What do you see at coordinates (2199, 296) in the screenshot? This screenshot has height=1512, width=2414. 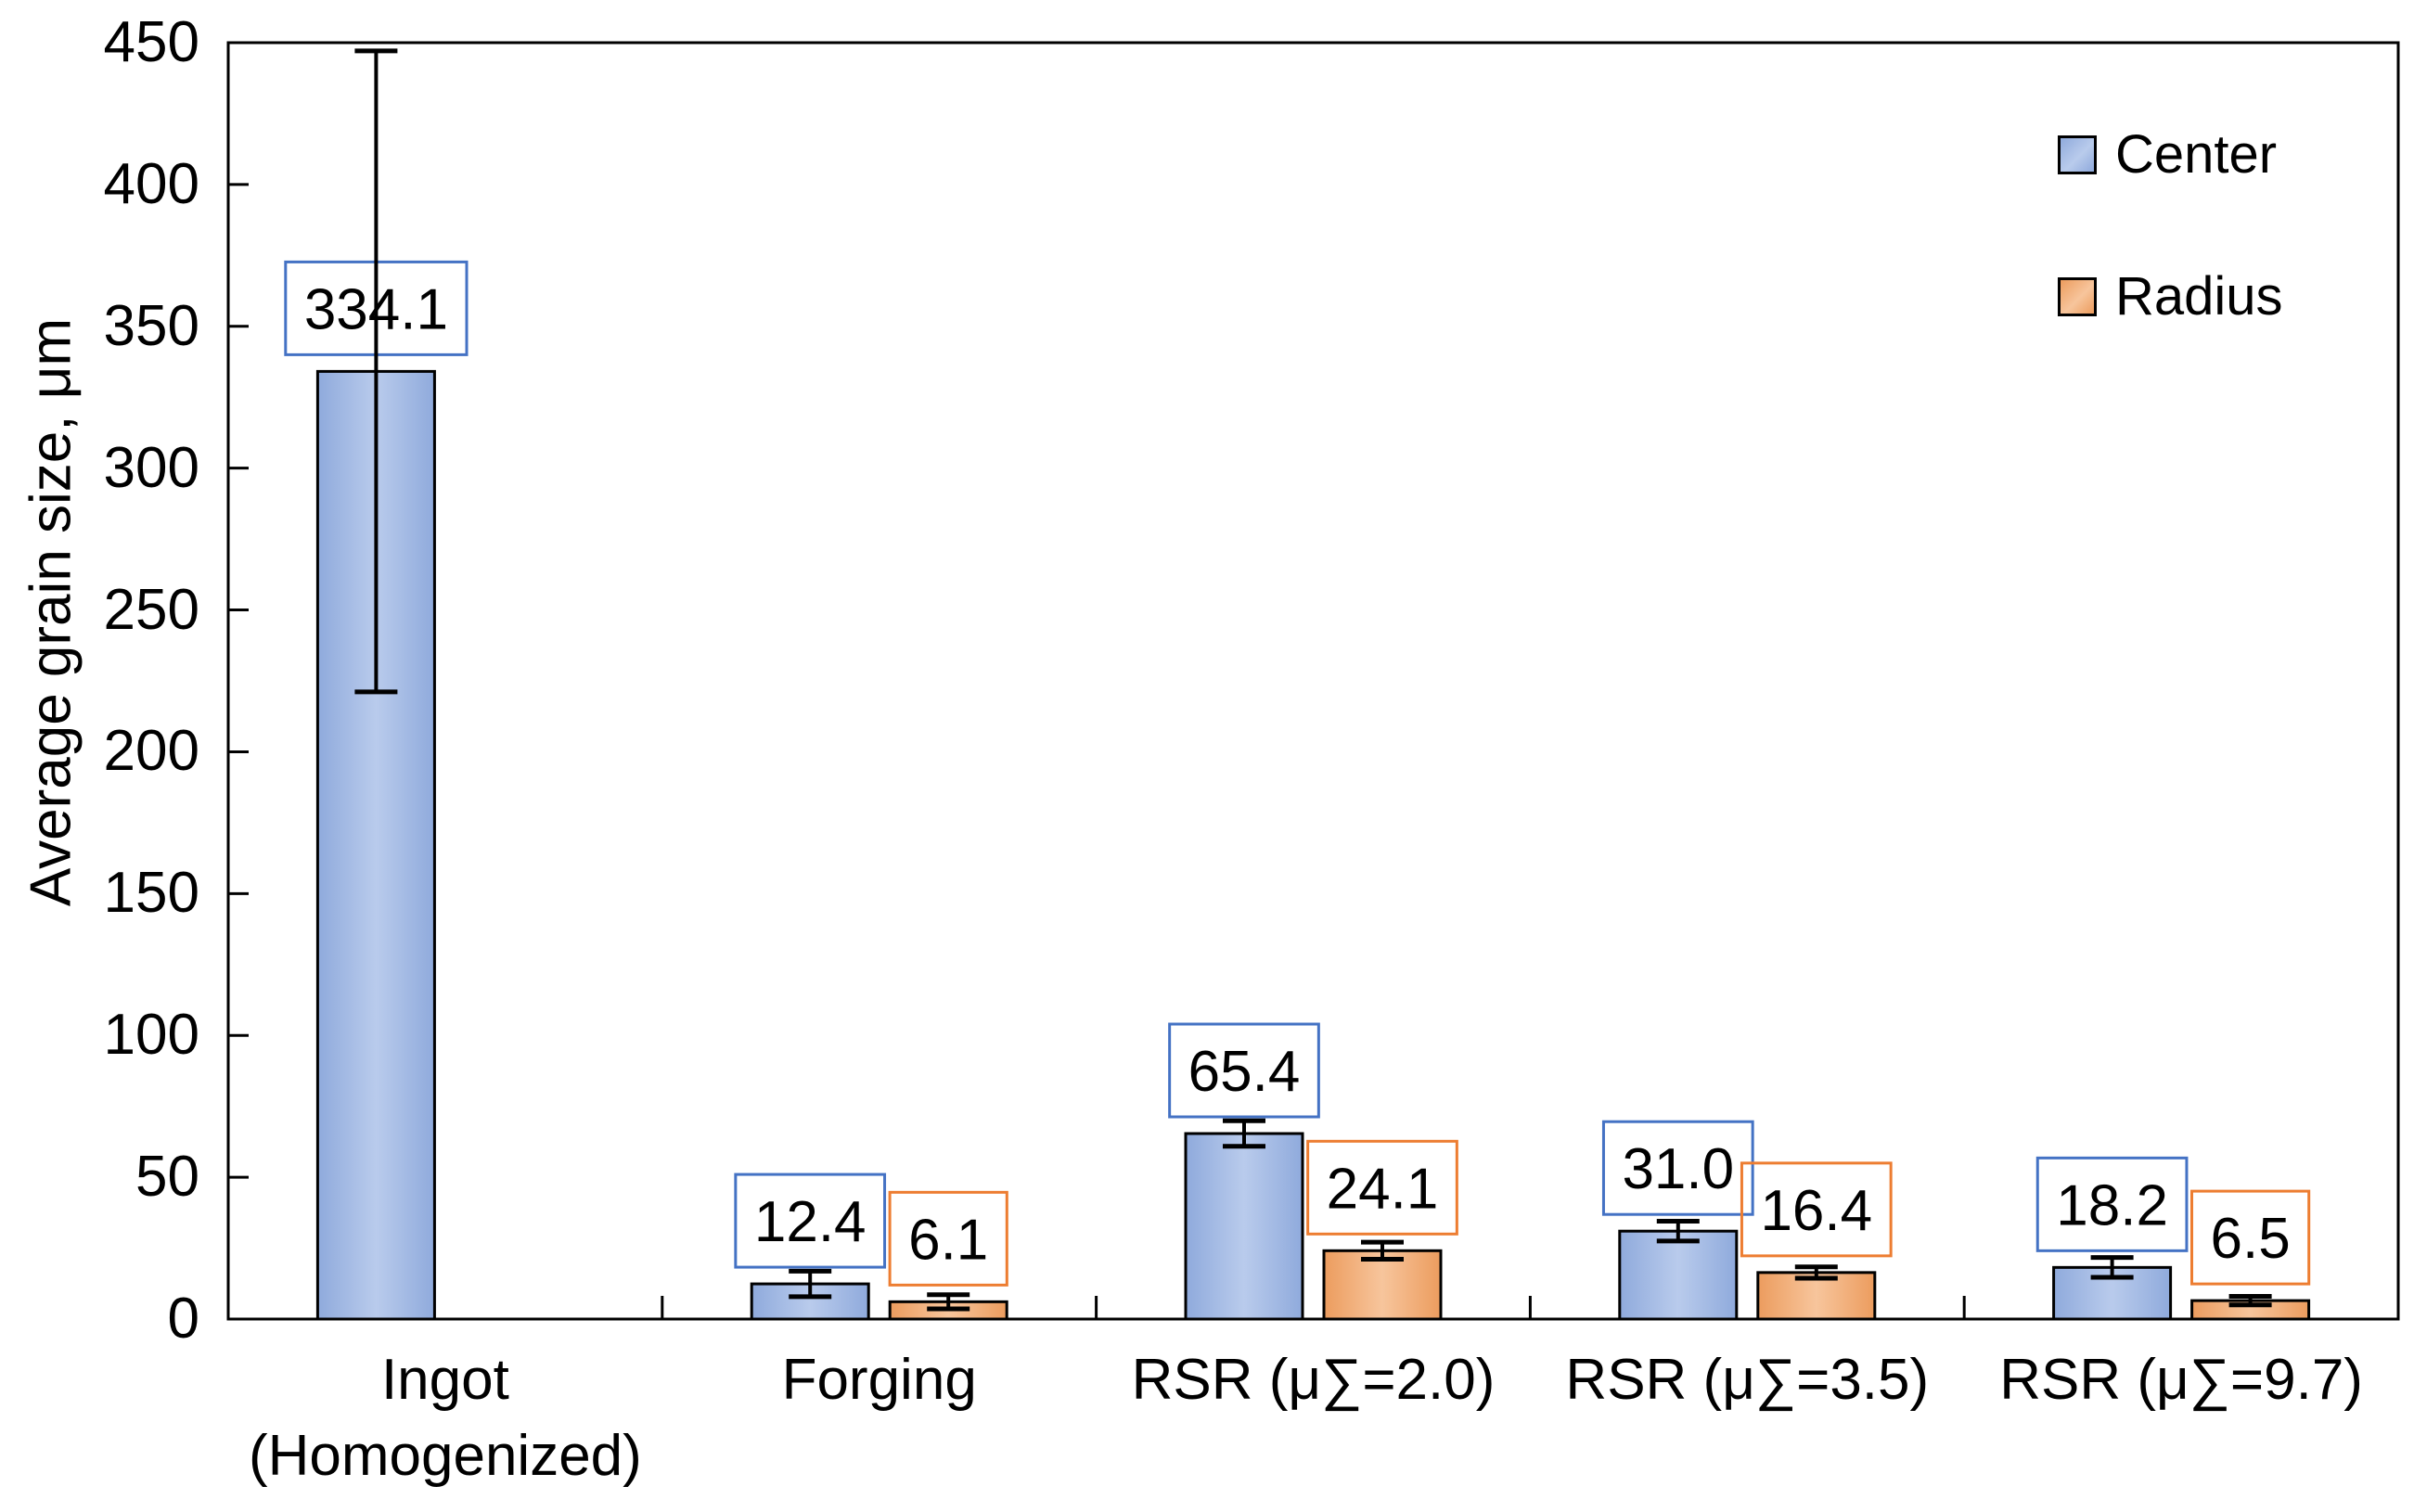 I see `legend-label-radius: Radius` at bounding box center [2199, 296].